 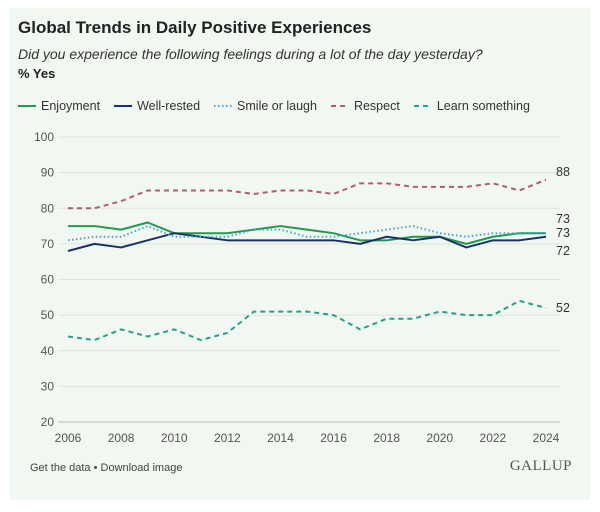 What do you see at coordinates (48, 422) in the screenshot?
I see `y-tick-label: 20` at bounding box center [48, 422].